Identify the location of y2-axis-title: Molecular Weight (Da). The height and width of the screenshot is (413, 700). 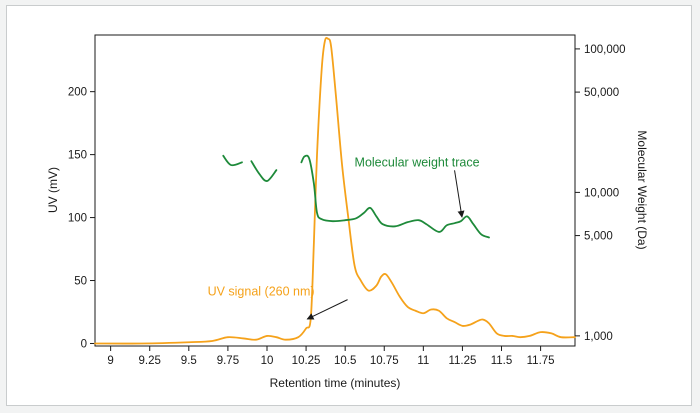
(642, 189).